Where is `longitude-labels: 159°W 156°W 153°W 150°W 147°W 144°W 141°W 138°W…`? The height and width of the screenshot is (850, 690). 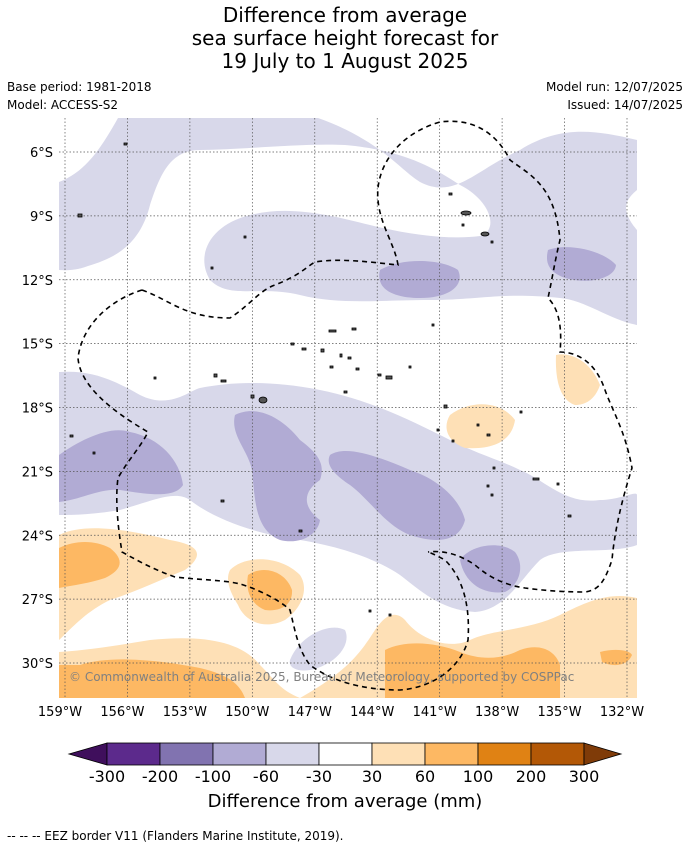
longitude-labels: 159°W 156°W 153°W 150°W 147°W 144°W 141°W 138°W… is located at coordinates (341, 712).